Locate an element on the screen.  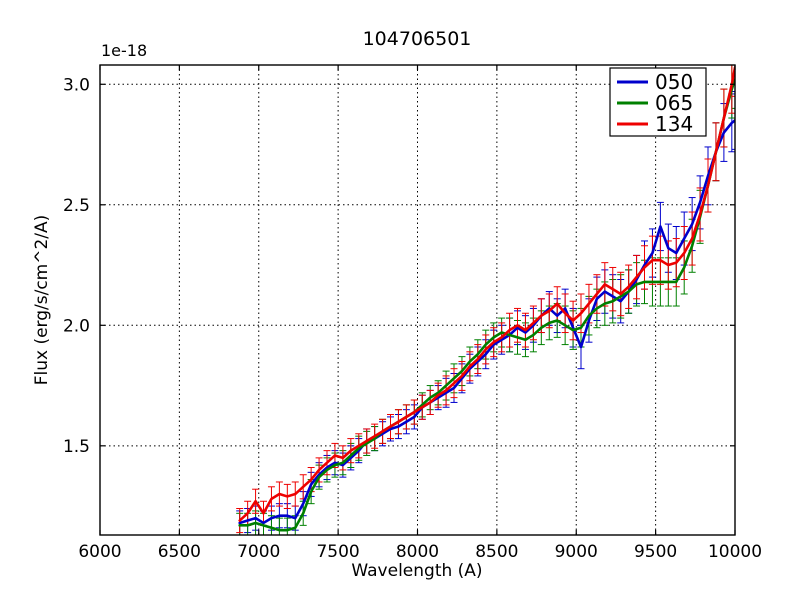
x-tick-label: 6000 is located at coordinates (99, 552).